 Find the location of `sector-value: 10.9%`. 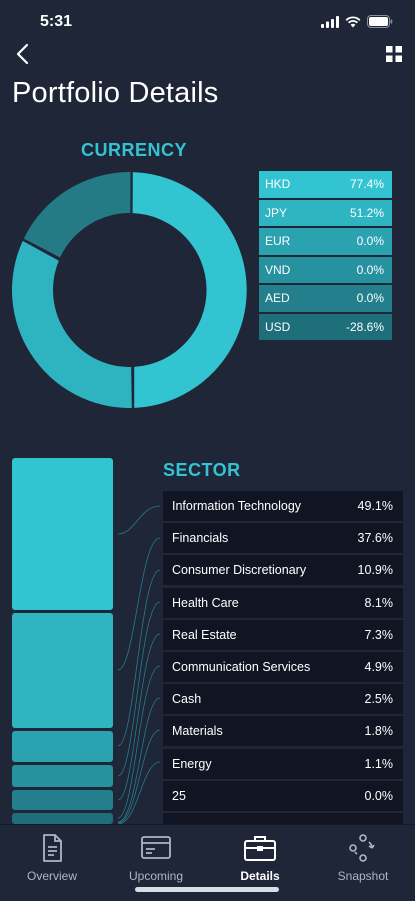

sector-value: 10.9% is located at coordinates (375, 570).